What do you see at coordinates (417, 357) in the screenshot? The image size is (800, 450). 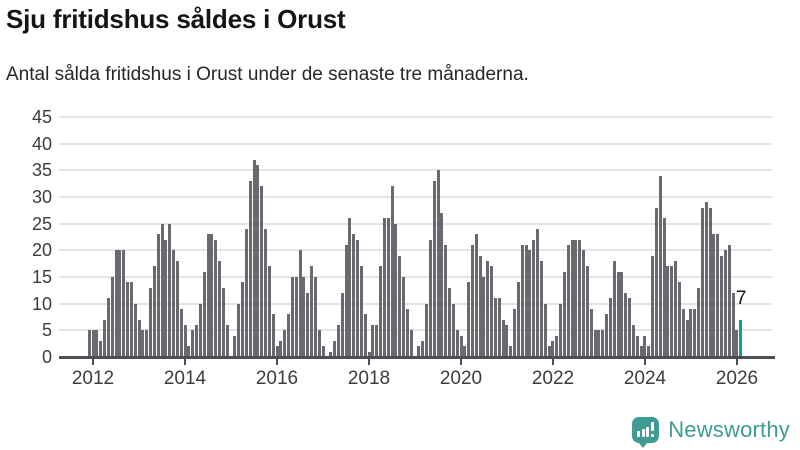 I see `x-axis-line` at bounding box center [417, 357].